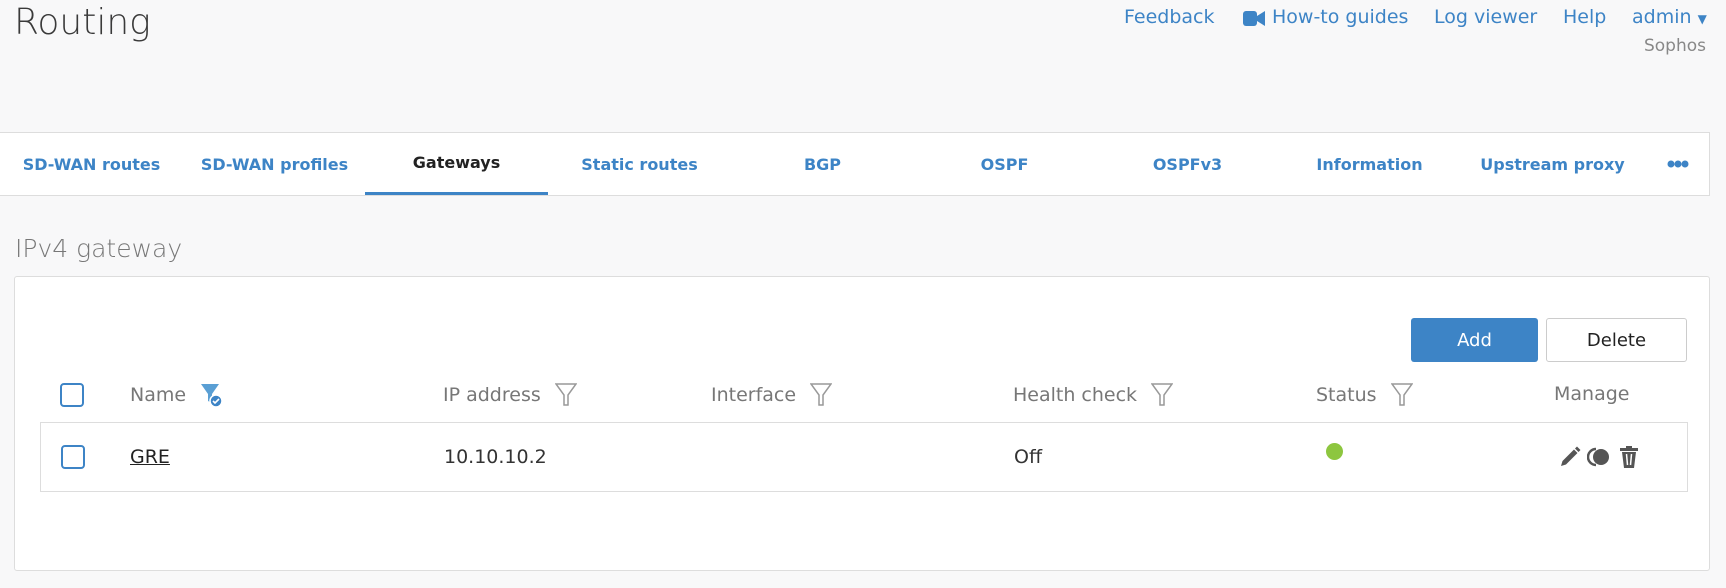 The image size is (1726, 588). I want to click on tab-ospf: OSPF, so click(1004, 164).